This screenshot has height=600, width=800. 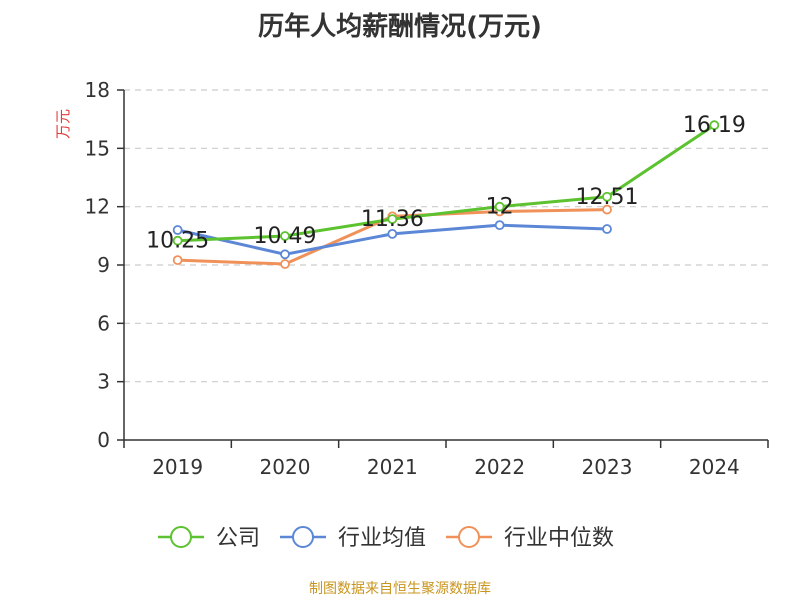 I want to click on data-label: 10.49, so click(x=285, y=236).